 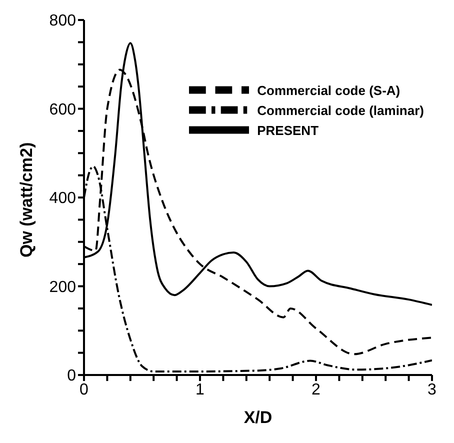 I want to click on legend-label: Commercial code (laminar), so click(x=340, y=110).